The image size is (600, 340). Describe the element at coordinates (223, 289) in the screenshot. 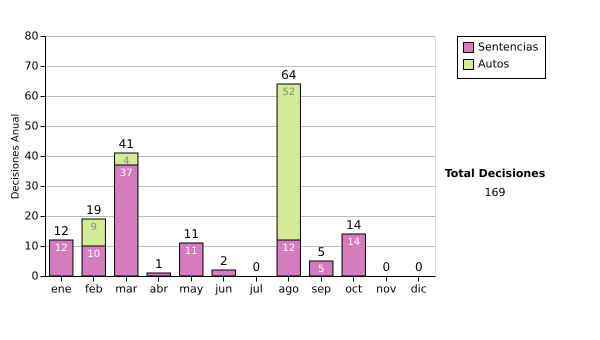

I see `x-tick-label: jun` at that location.